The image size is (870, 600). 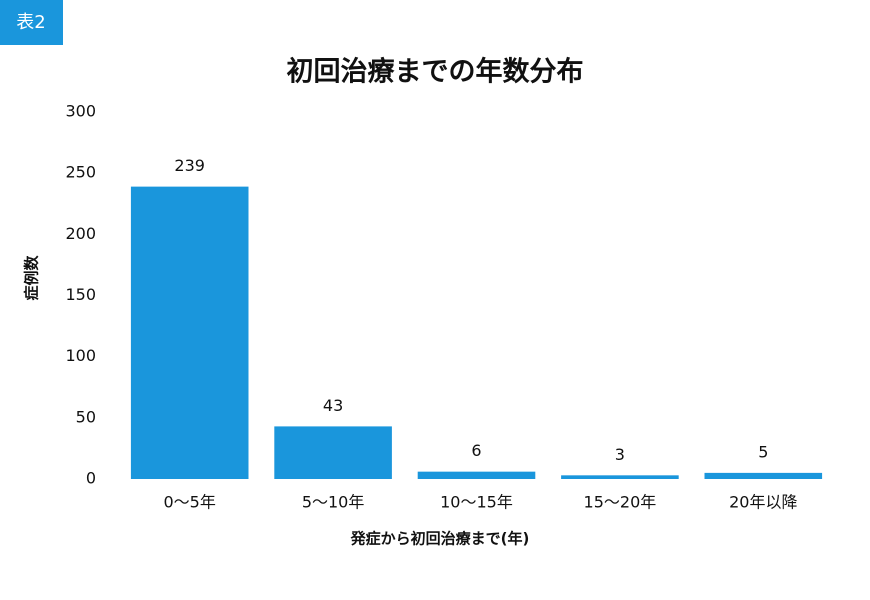 I want to click on x-tick-label: 0〜5年, so click(x=190, y=502).